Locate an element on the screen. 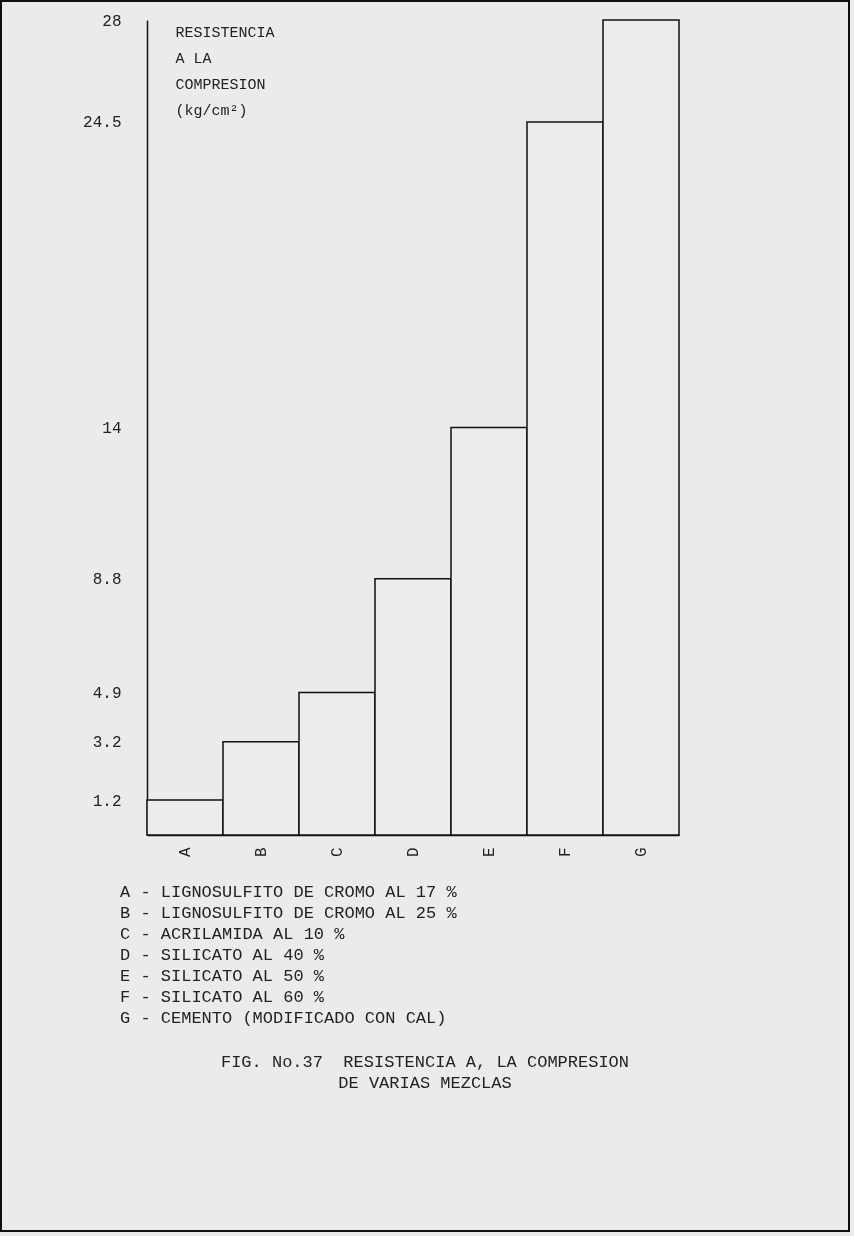  x-tick-label: C is located at coordinates (338, 852).